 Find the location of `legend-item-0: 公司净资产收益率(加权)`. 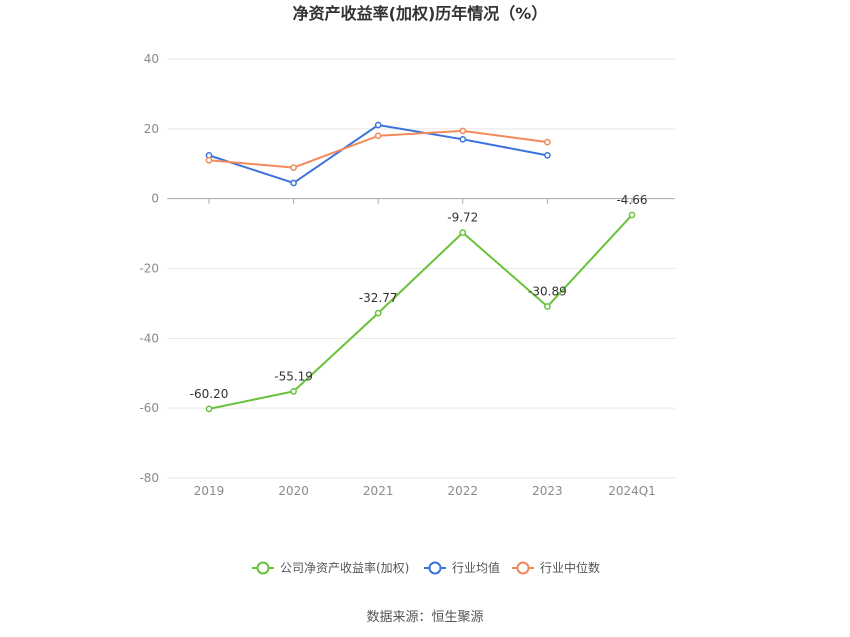

legend-item-0: 公司净资产收益率(加权) is located at coordinates (330, 567).